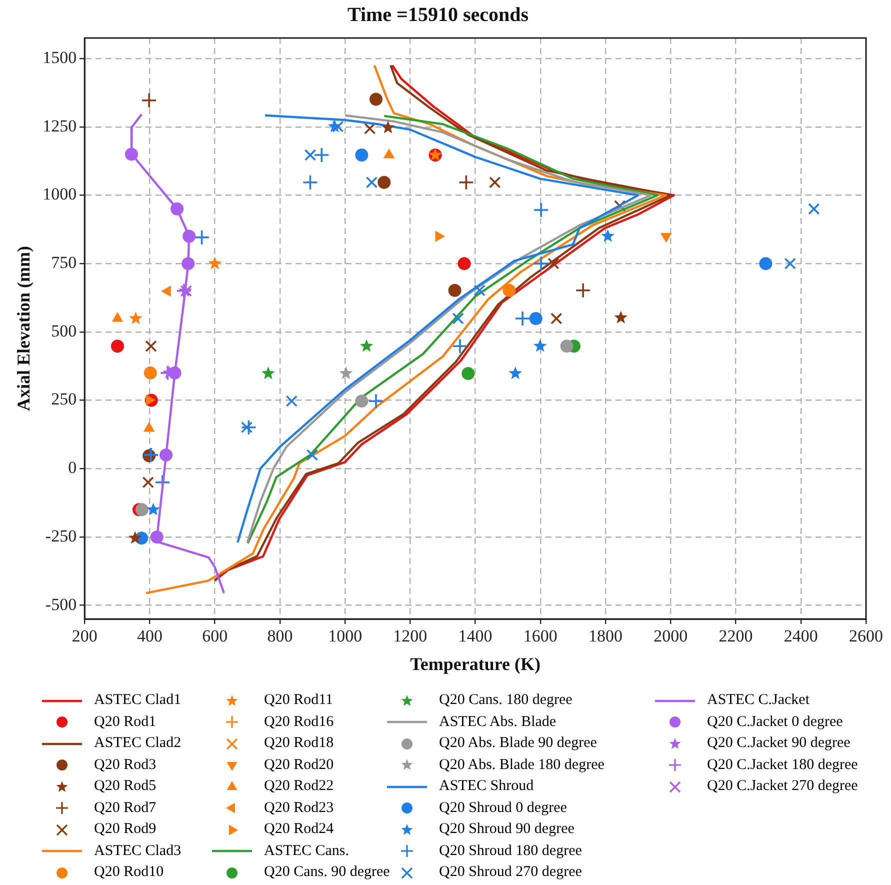 The image size is (891, 885). I want to click on legend-label: ASTEC Clad1, so click(138, 701).